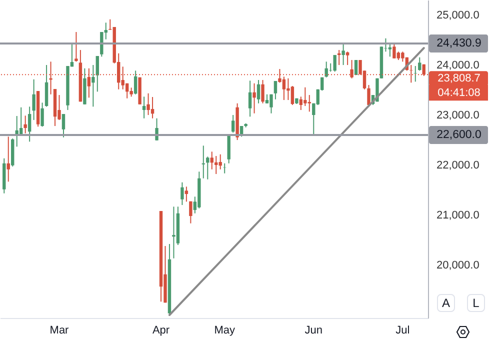 The height and width of the screenshot is (340, 490). I want to click on x-tick-label: Mar, so click(60, 330).